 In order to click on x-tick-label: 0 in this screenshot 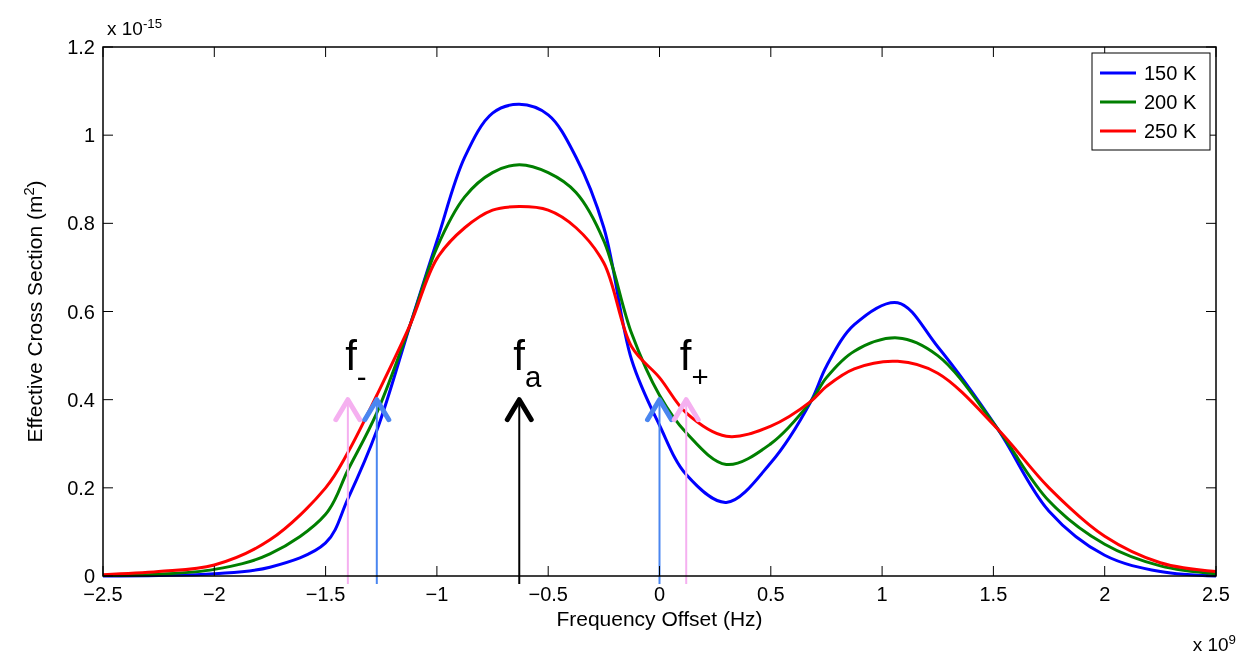, I will do `click(659, 594)`.